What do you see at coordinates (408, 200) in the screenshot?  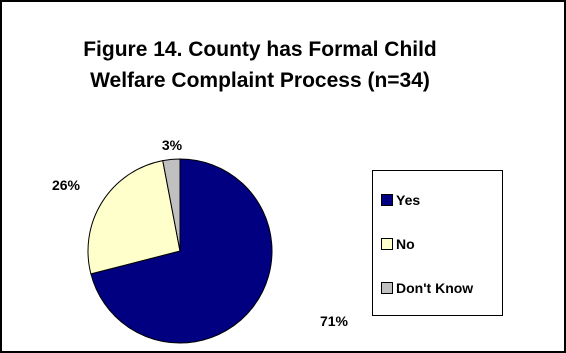 I see `legend-label-yes: Yes` at bounding box center [408, 200].